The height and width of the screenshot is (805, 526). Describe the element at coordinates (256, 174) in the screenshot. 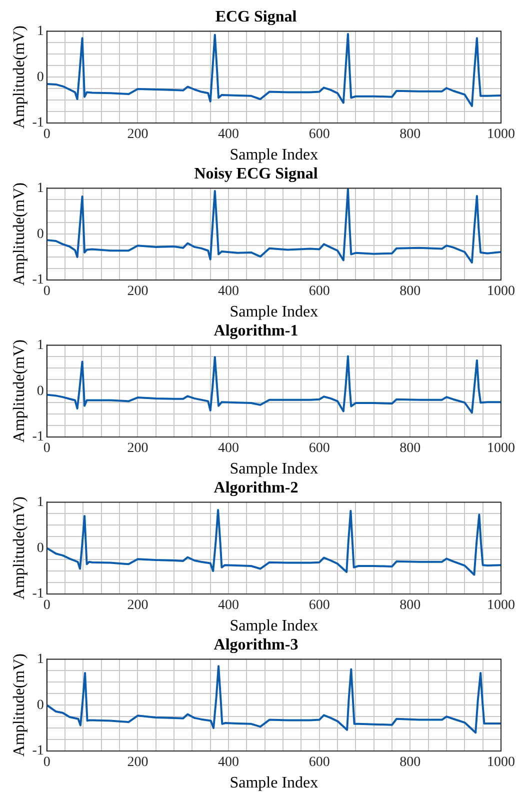

I see `chart-title: Noisy ECG Signal` at that location.